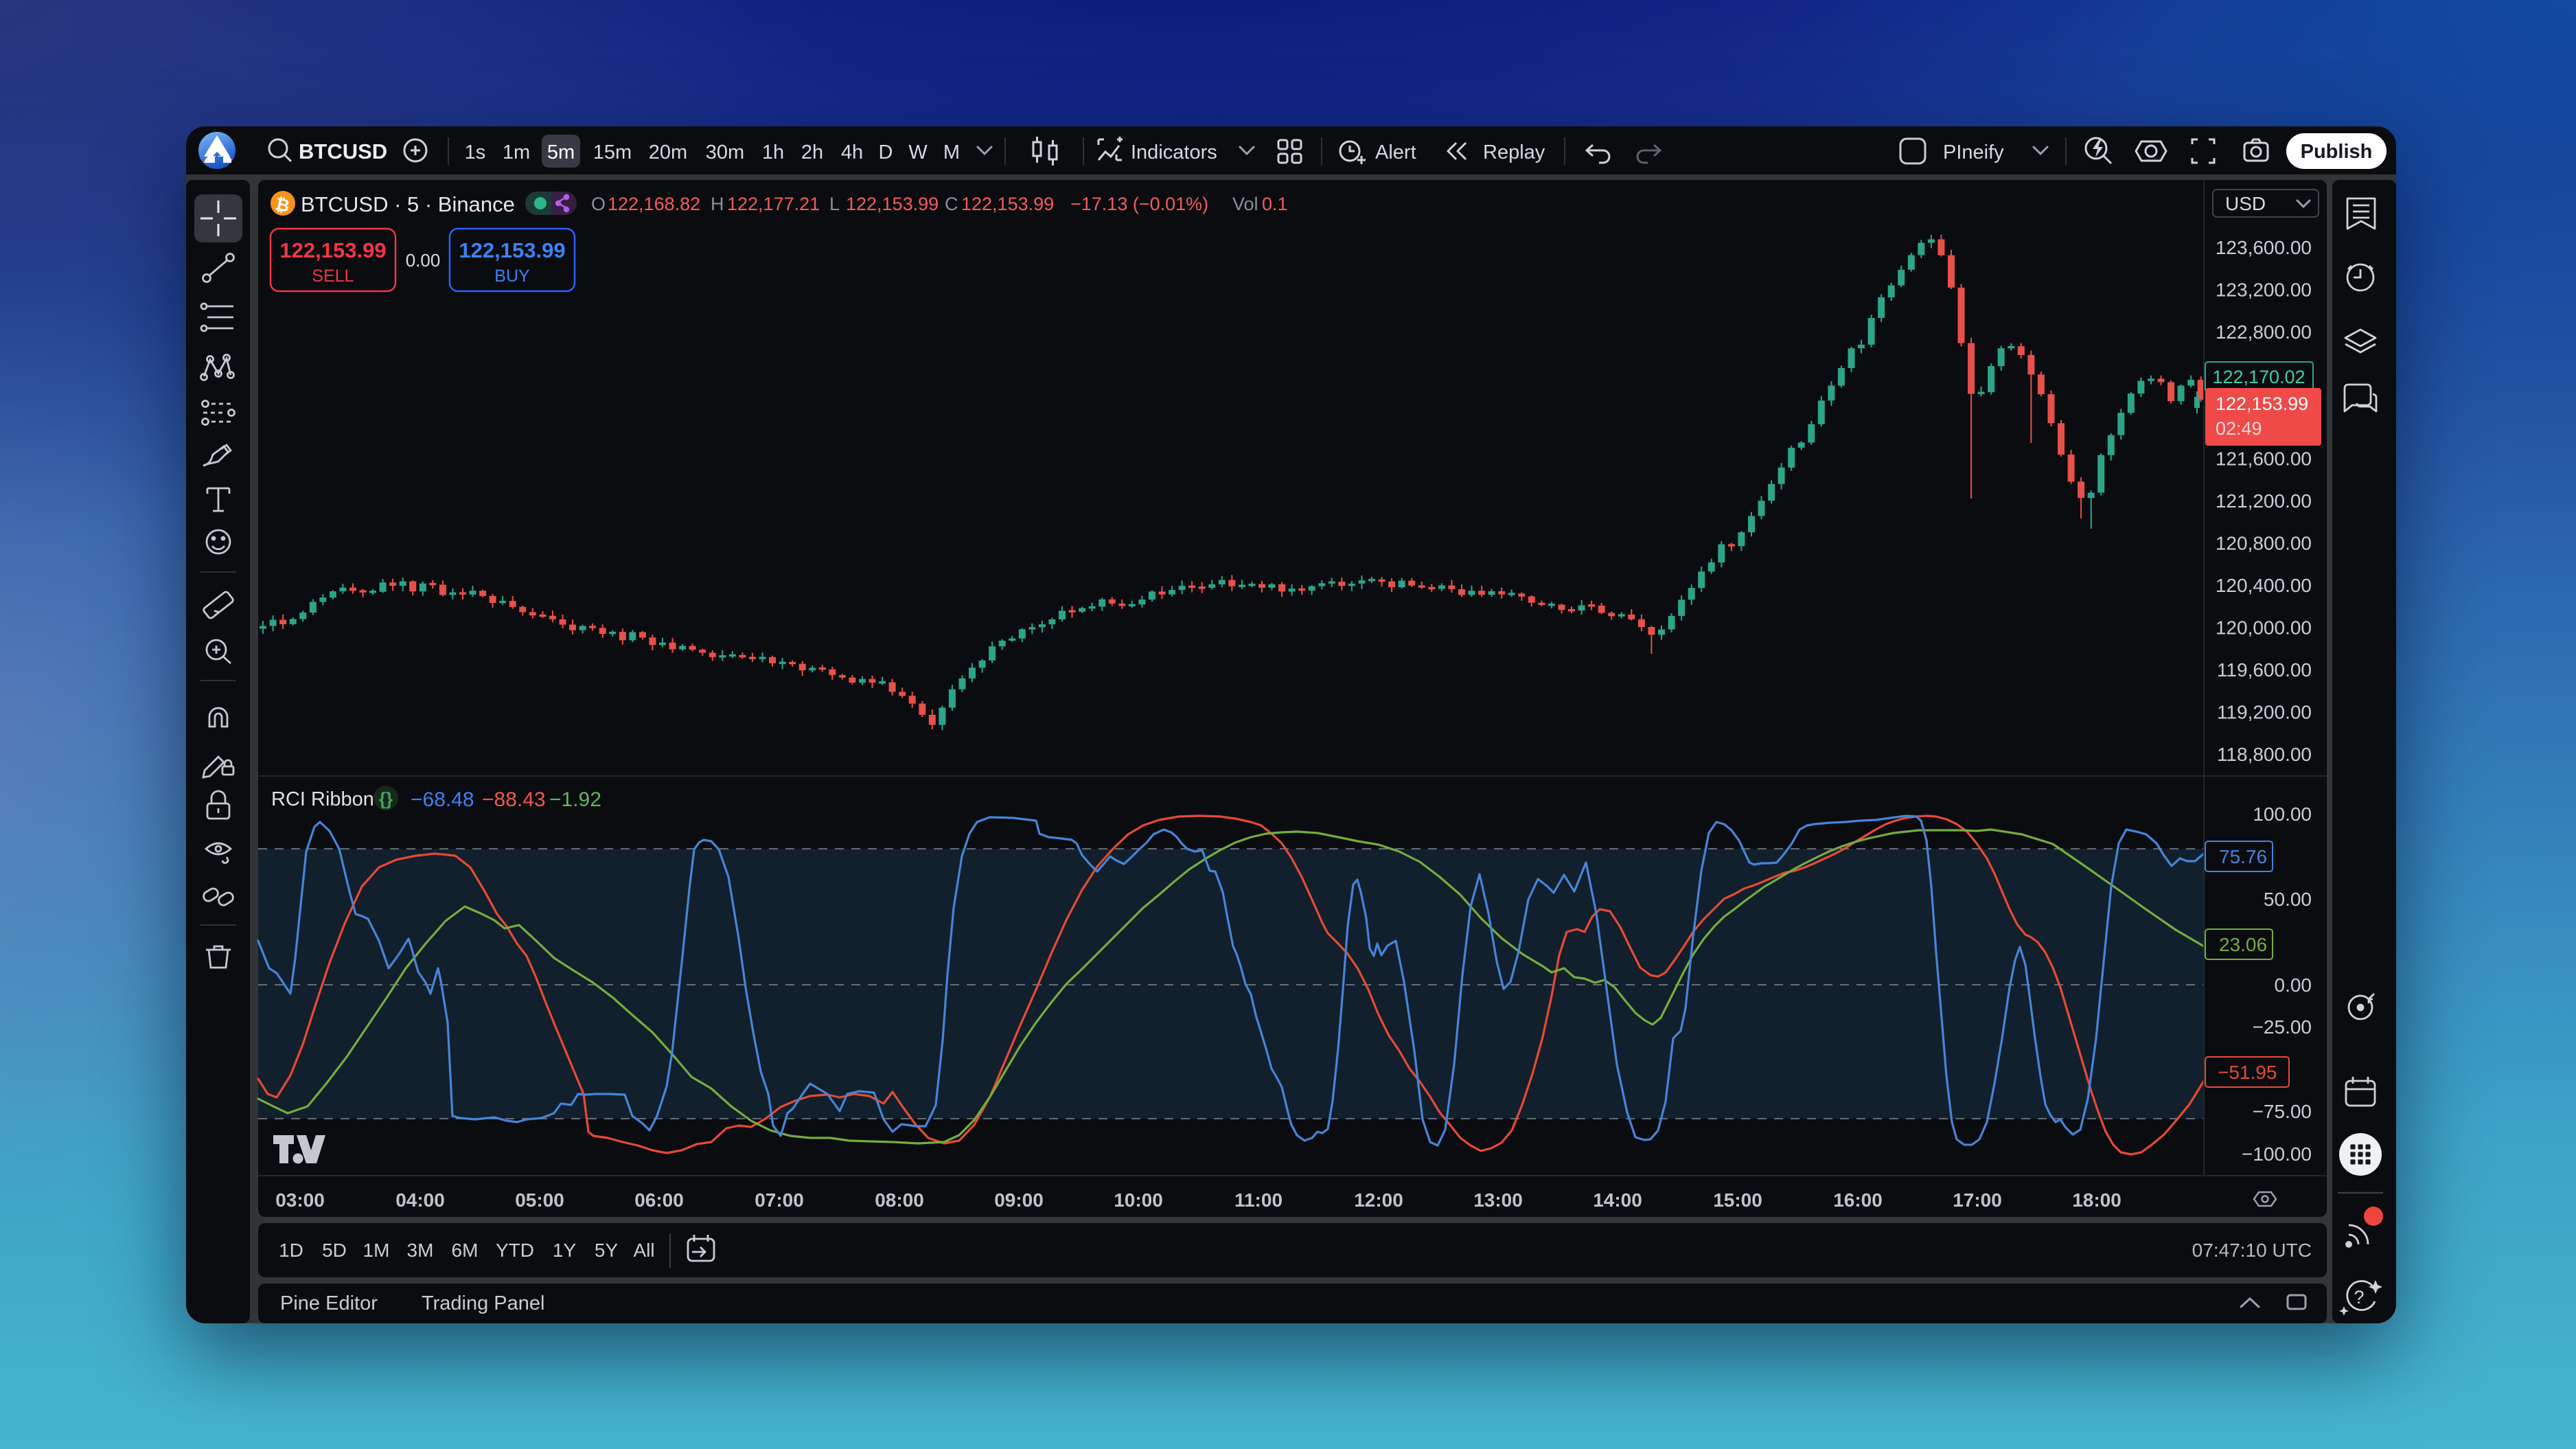  I want to click on svg-text: 3M, so click(420, 1251).